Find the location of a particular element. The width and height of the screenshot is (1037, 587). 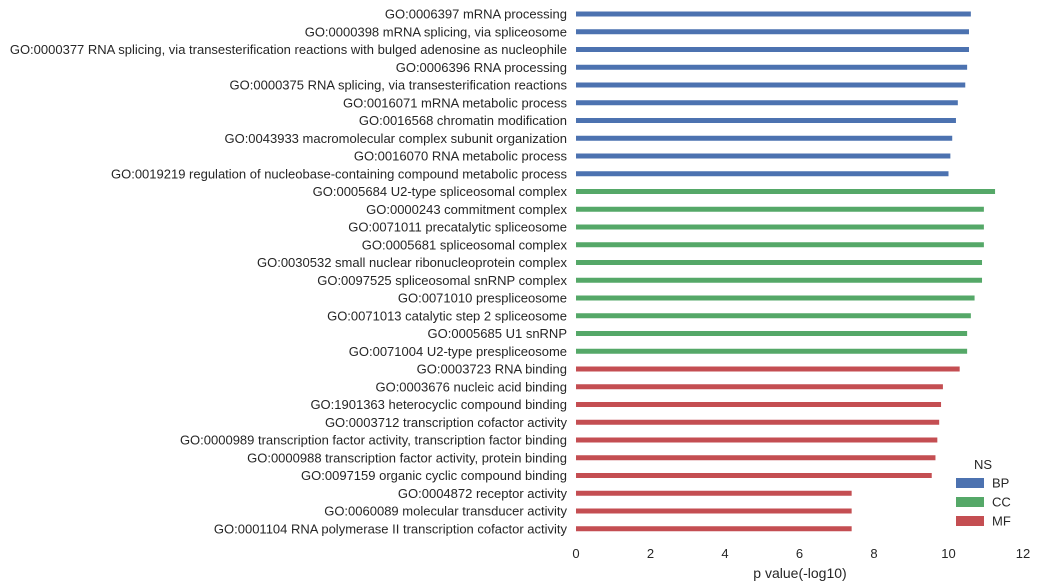

category-label: GO:0005681 spliceosomal complex is located at coordinates (465, 244).